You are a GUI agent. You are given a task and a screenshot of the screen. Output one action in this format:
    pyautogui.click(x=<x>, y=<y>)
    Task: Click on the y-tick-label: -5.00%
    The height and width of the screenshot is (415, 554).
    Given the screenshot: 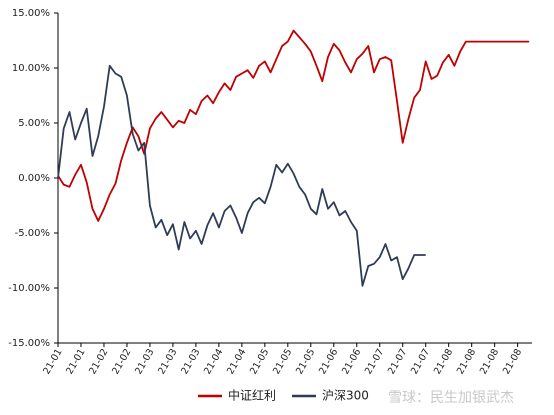 What is the action you would take?
    pyautogui.click(x=32, y=233)
    